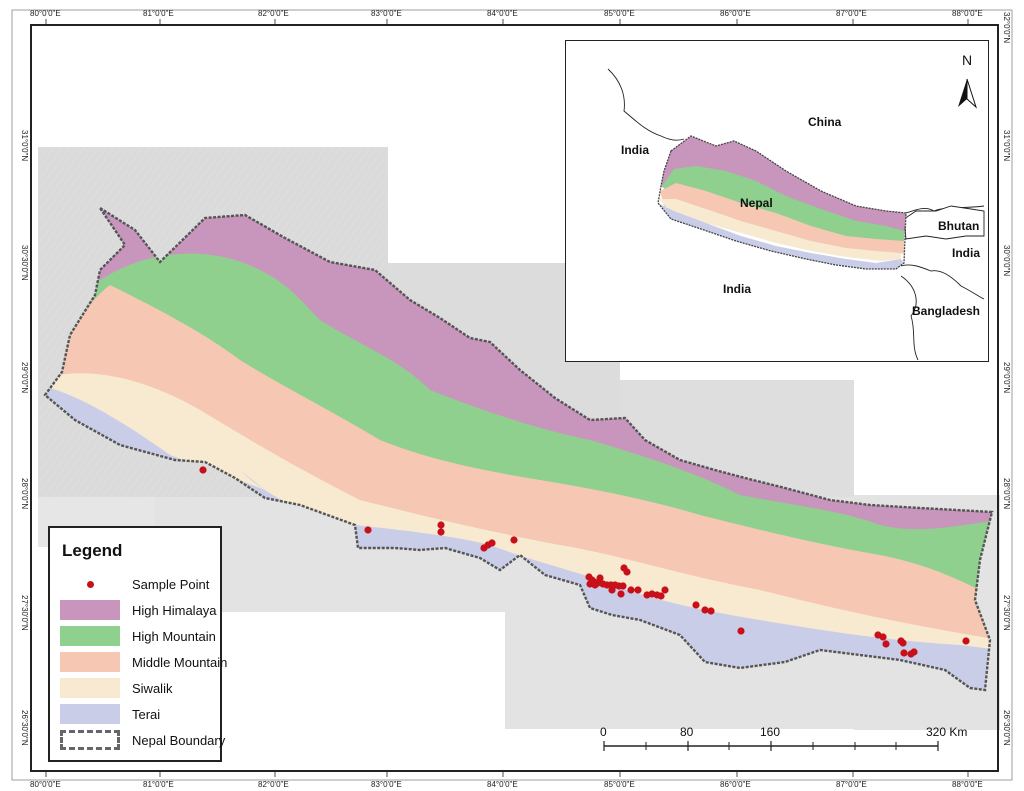 This screenshot has width=1024, height=791. What do you see at coordinates (1006, 260) in the screenshot?
I see `right-tick-3: 30°0'0"N` at bounding box center [1006, 260].